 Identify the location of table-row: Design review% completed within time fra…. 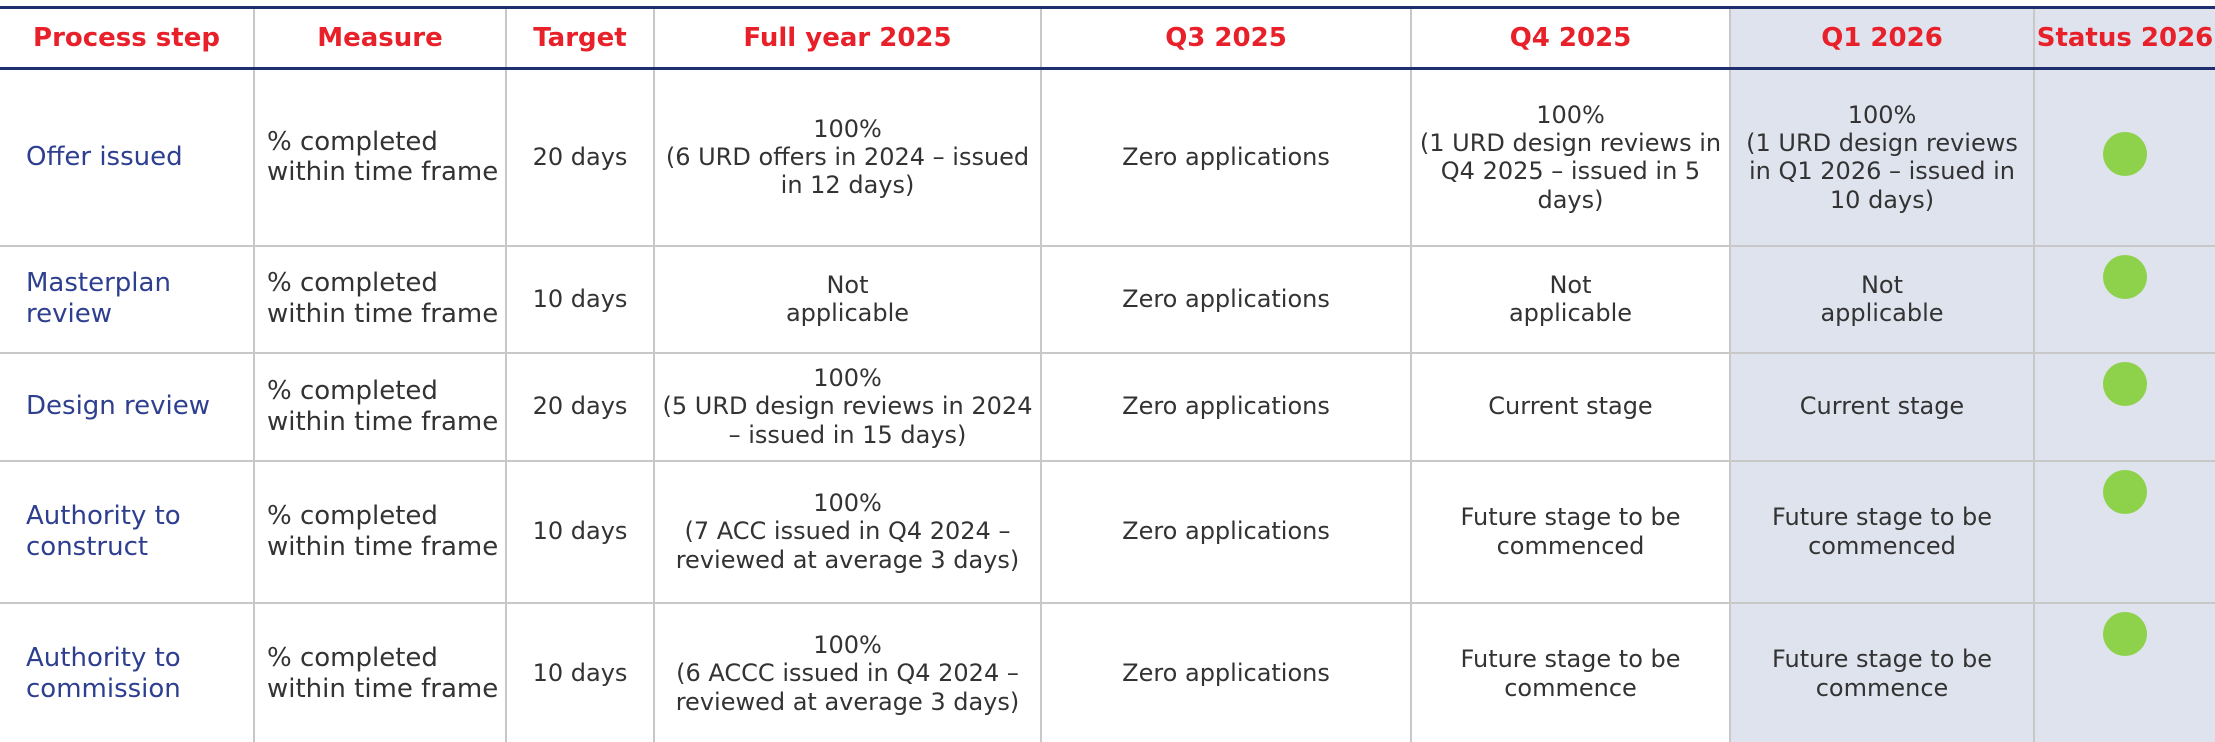
(1107, 406).